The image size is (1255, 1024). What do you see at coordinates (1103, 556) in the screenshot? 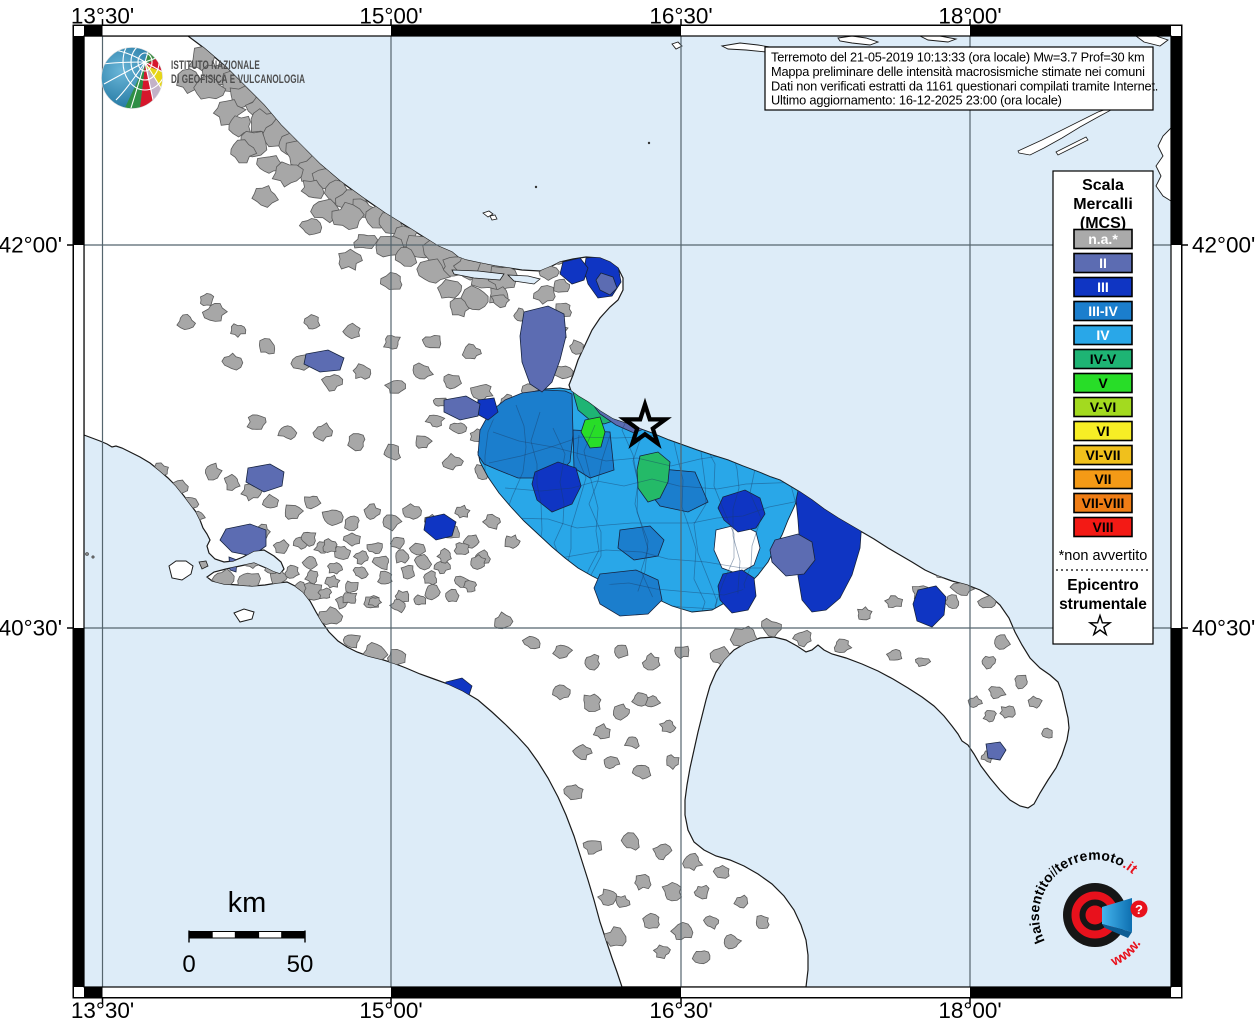
I see `svg-text: *non avvertito` at bounding box center [1103, 556].